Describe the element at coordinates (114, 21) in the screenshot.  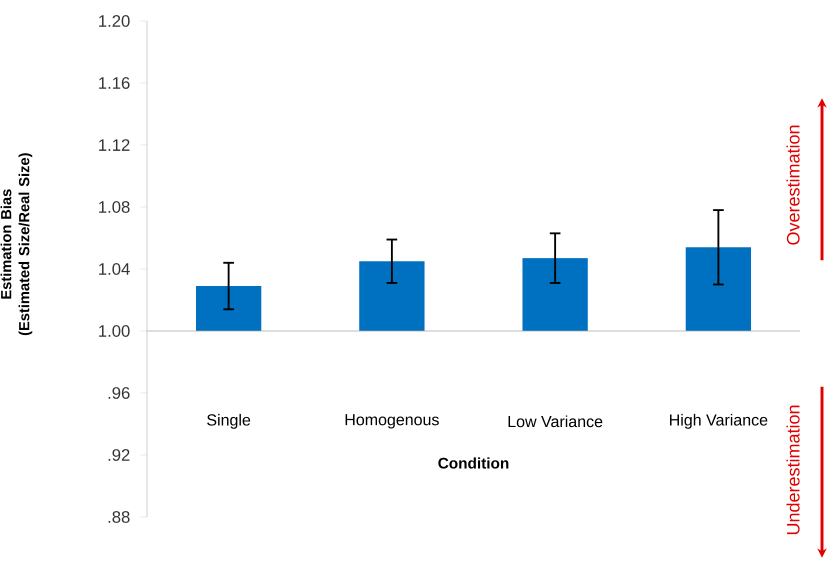
I see `y-tick-label: 1.20` at that location.